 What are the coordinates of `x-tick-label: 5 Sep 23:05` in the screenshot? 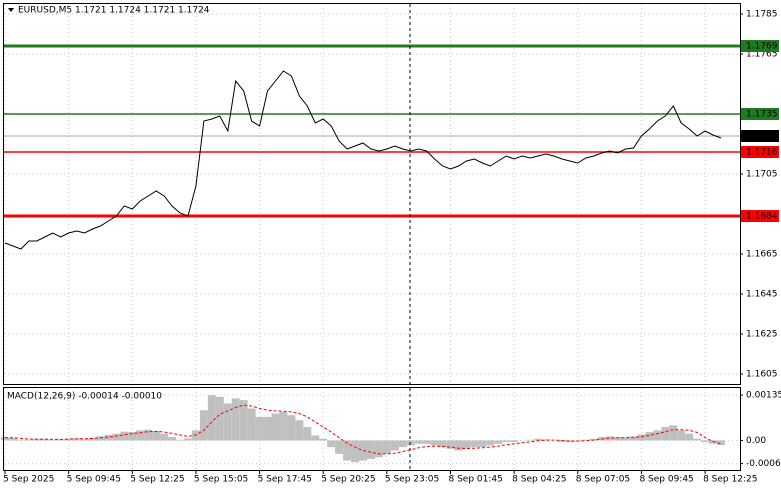 It's located at (412, 480).